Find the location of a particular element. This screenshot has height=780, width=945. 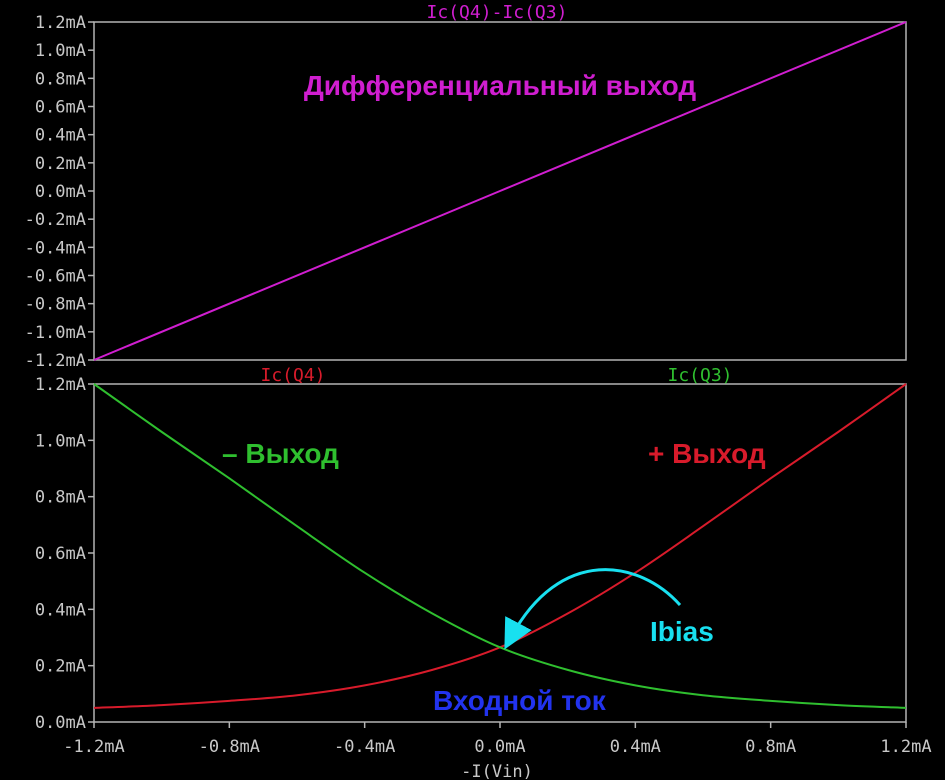

annotation-diff-output: Дифференциальный выход is located at coordinates (500, 85).